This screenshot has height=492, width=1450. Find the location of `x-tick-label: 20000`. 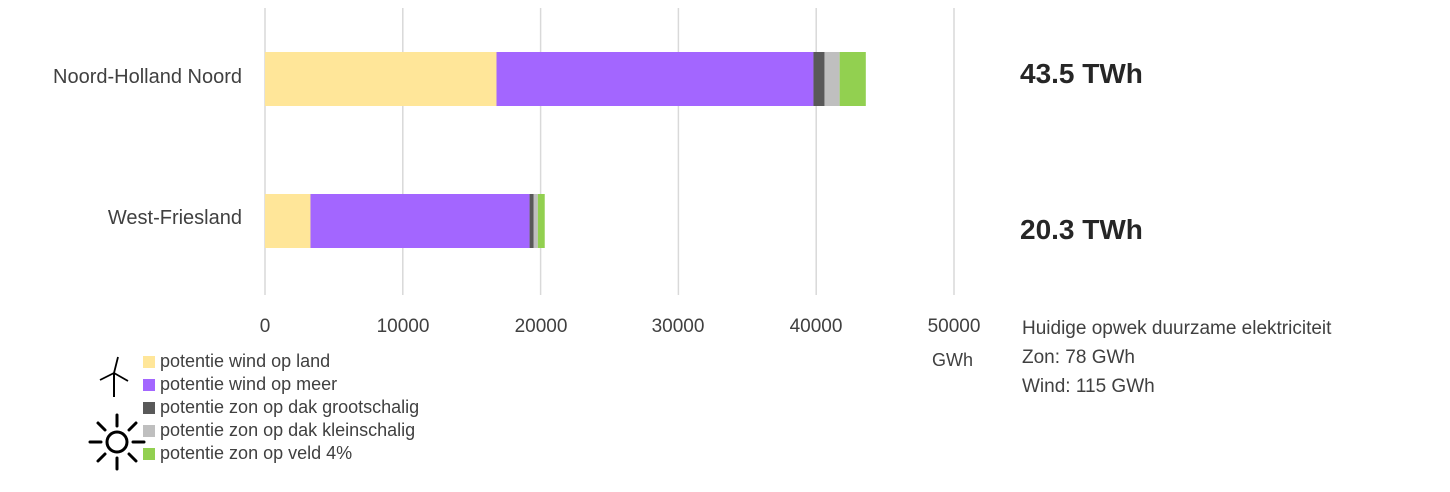

x-tick-label: 20000 is located at coordinates (541, 326).